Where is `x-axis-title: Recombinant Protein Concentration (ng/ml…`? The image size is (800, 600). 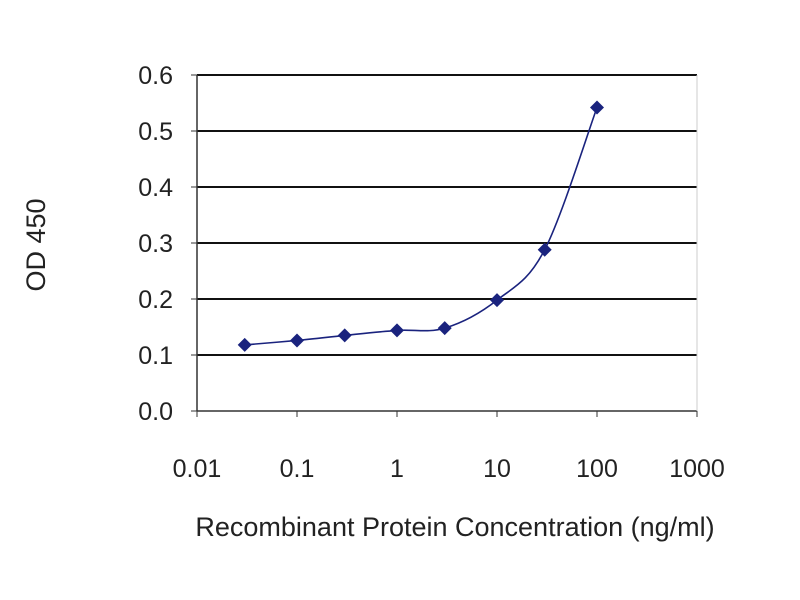 x-axis-title: Recombinant Protein Concentration (ng/ml… is located at coordinates (454, 527).